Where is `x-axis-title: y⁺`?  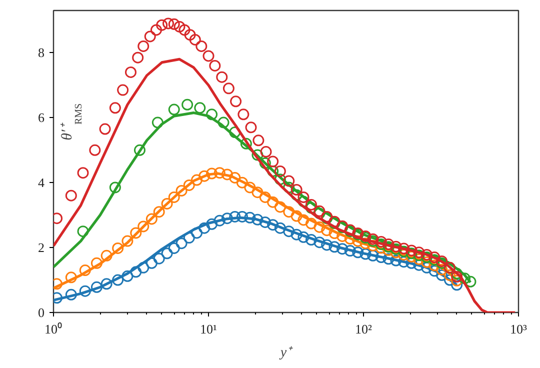 x-axis-title: y⁺ is located at coordinates (286, 353).